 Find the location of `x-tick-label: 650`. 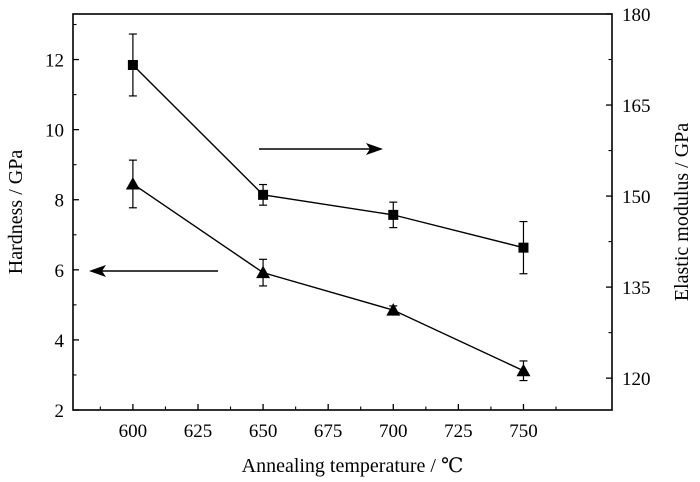

x-tick-label: 650 is located at coordinates (263, 431).